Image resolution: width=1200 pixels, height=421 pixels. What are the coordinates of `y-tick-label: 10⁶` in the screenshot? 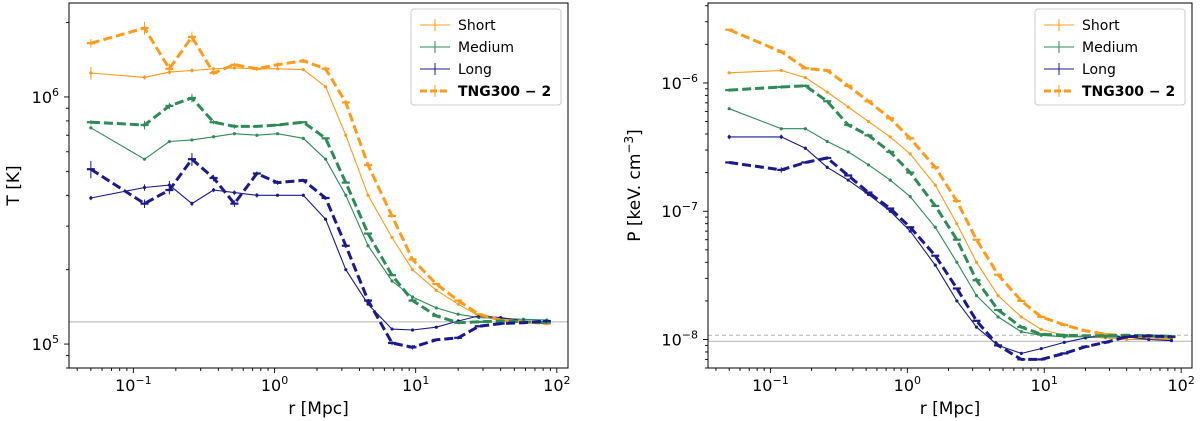 It's located at (45, 96).